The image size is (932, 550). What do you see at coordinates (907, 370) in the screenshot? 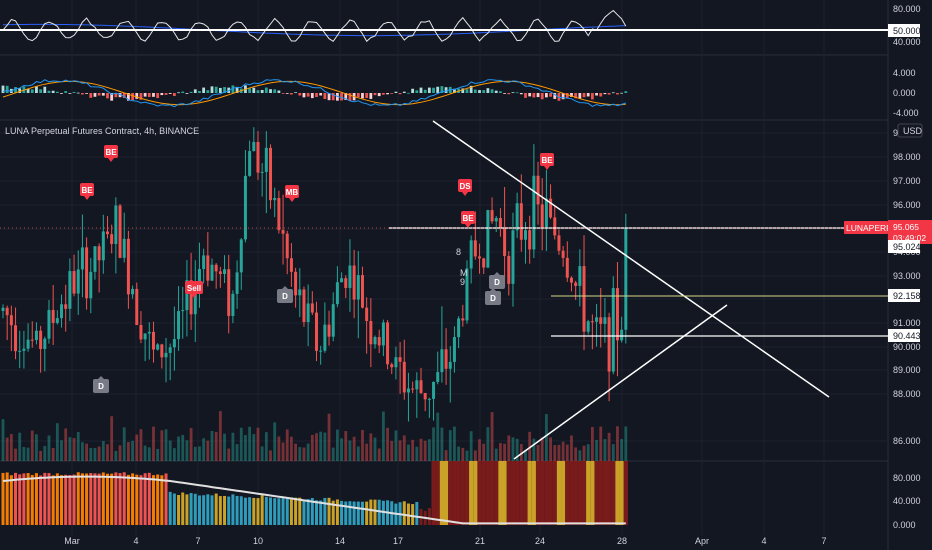
I see `price-tick-label: 89.000` at bounding box center [907, 370].